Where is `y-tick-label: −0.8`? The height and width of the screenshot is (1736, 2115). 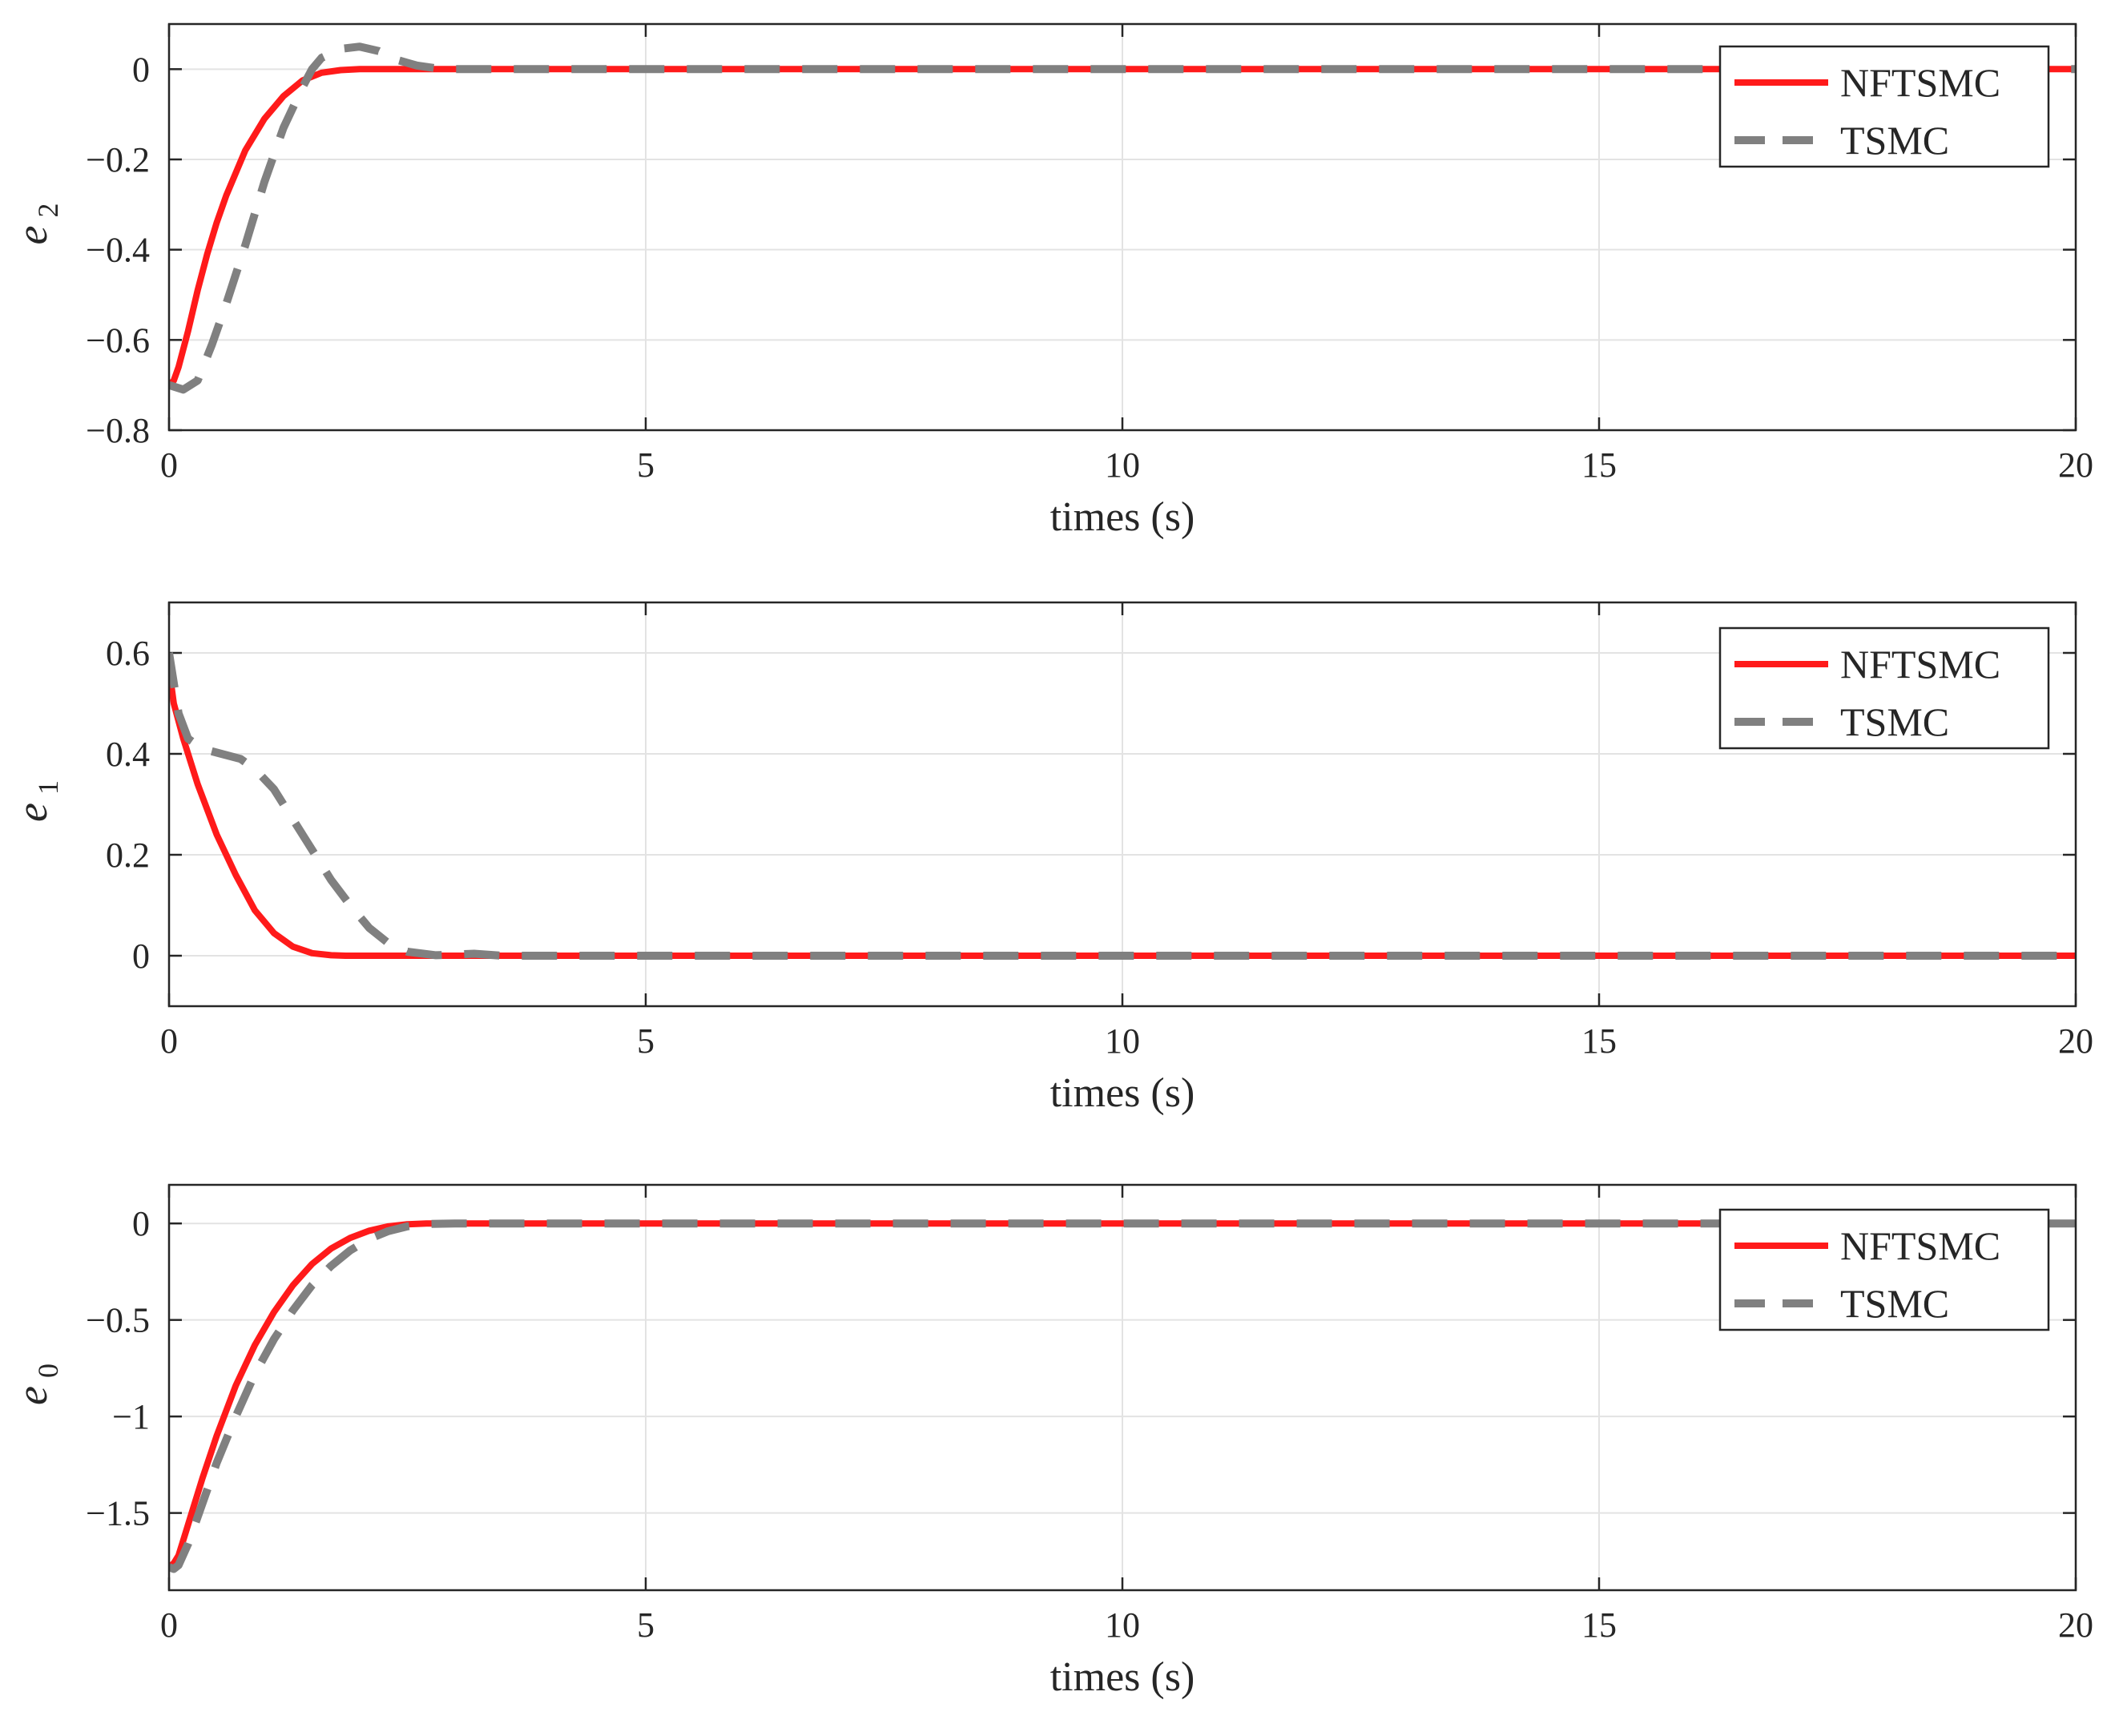 y-tick-label: −0.8 is located at coordinates (118, 431).